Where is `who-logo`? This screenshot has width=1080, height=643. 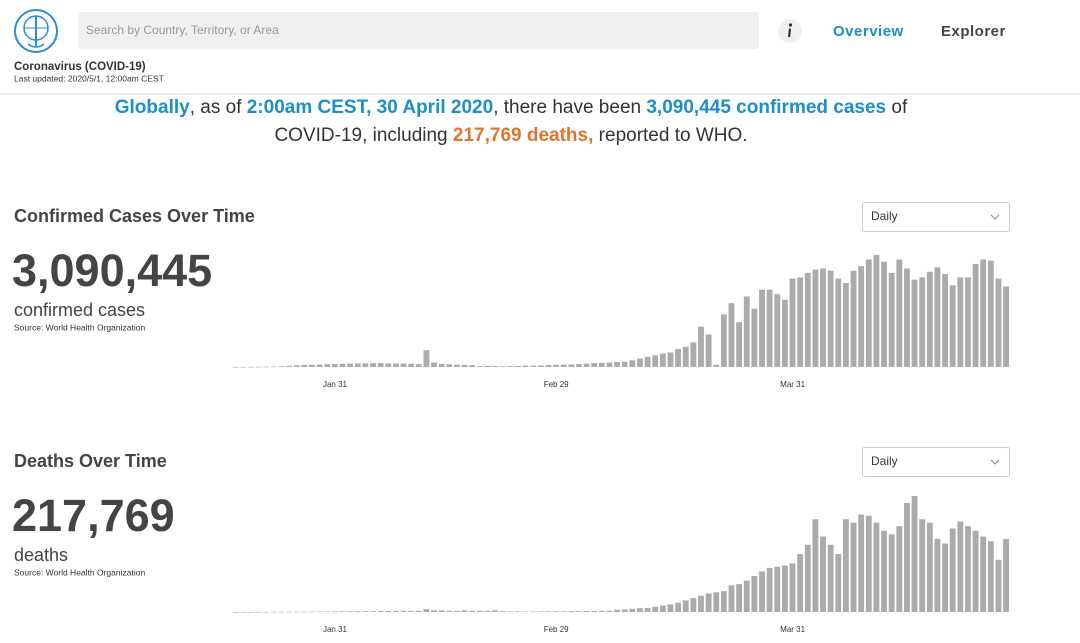 who-logo is located at coordinates (36, 31).